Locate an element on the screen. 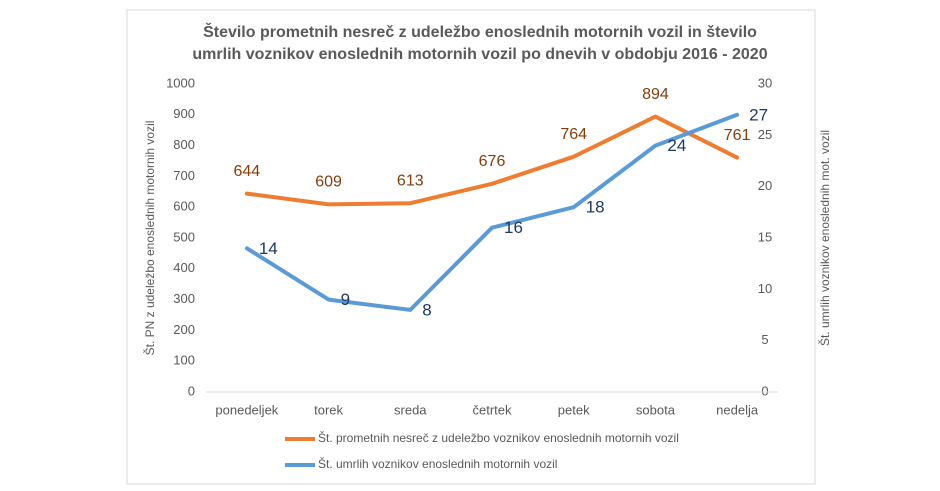  data-label: 894 is located at coordinates (655, 94).